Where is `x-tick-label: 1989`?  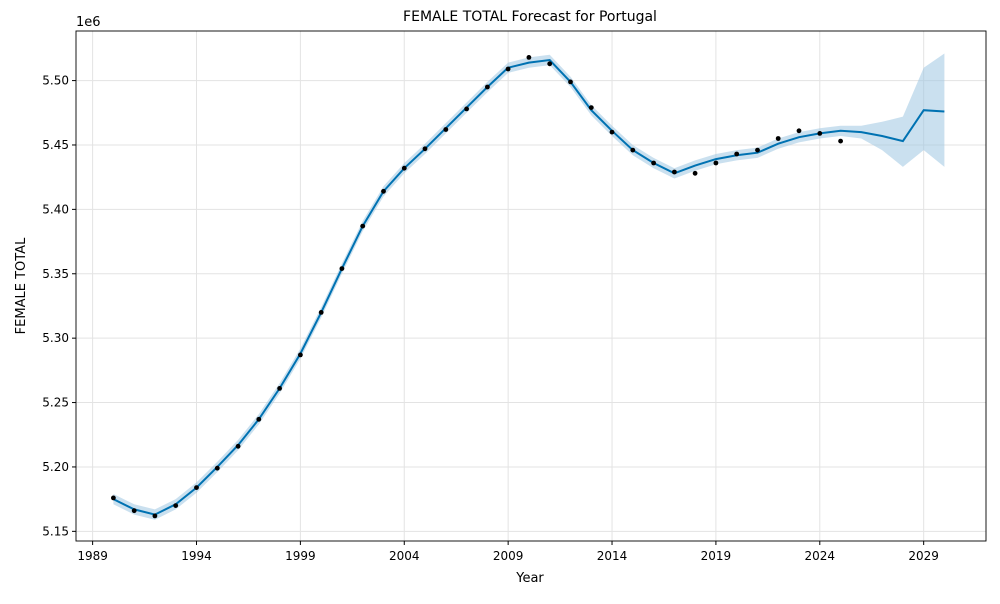 x-tick-label: 1989 is located at coordinates (92, 556).